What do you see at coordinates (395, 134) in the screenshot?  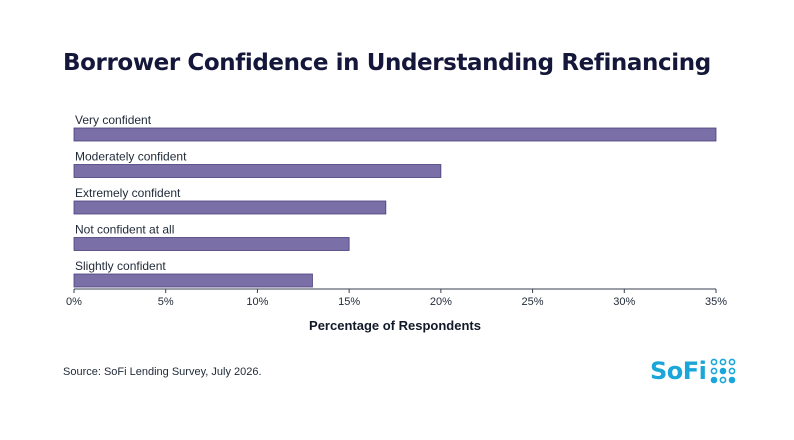 I see `bar-very-confident` at bounding box center [395, 134].